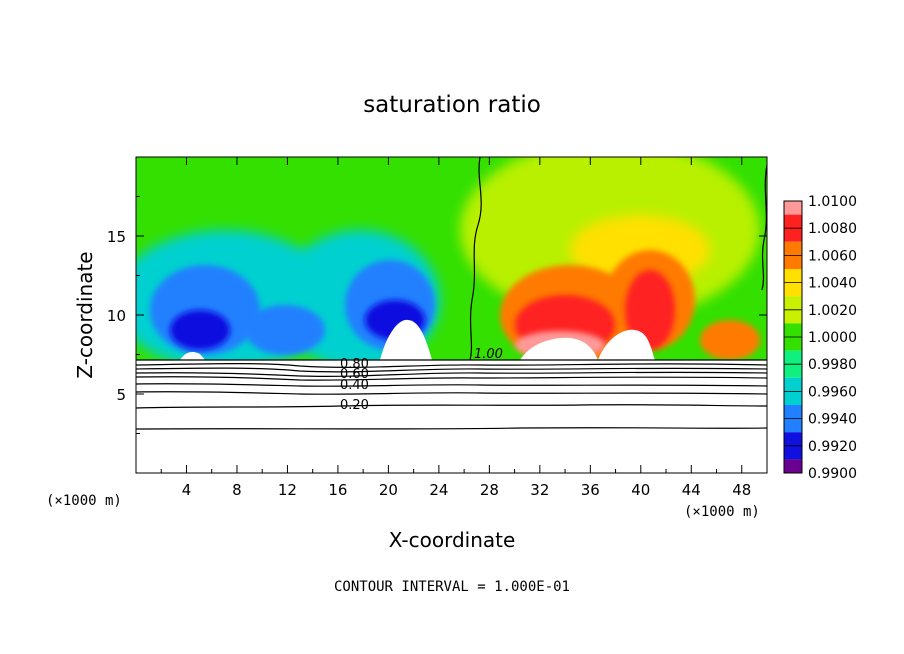 The width and height of the screenshot is (904, 654). I want to click on contour-line-e, so click(451, 385).